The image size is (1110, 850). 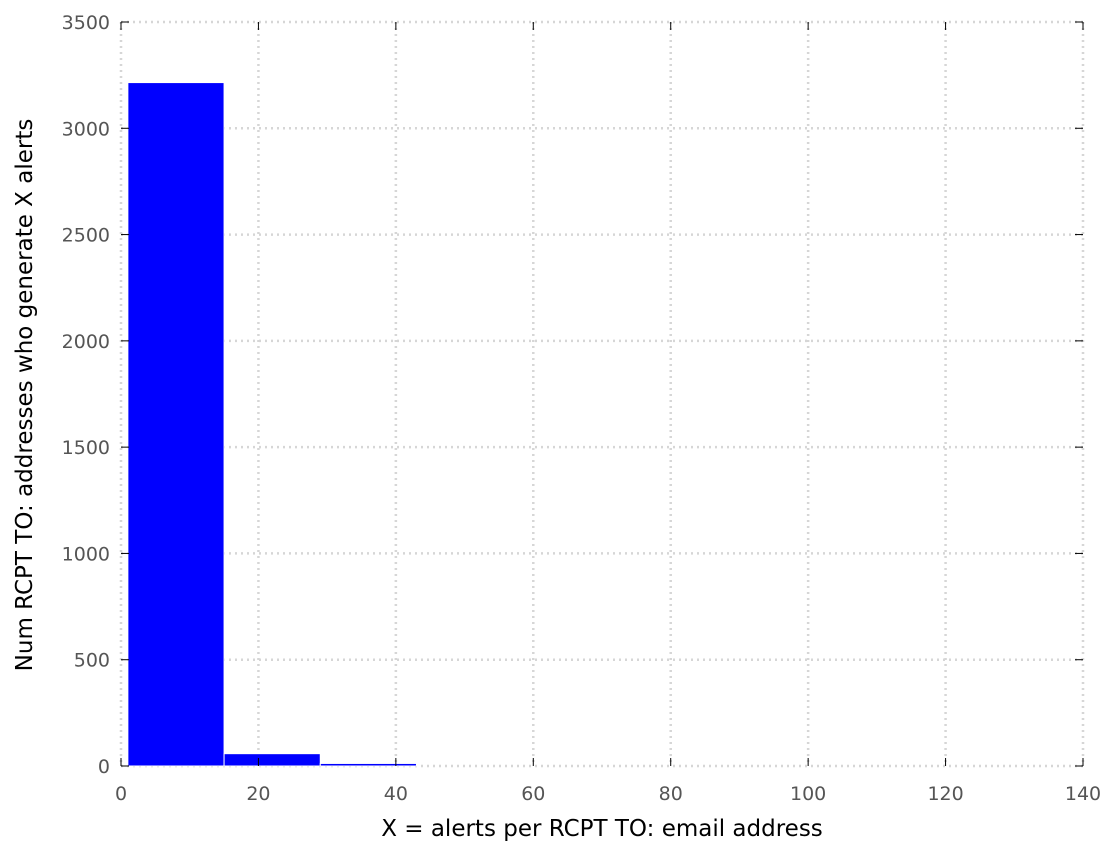 What do you see at coordinates (86, 554) in the screenshot?
I see `y-tick-label: 1000` at bounding box center [86, 554].